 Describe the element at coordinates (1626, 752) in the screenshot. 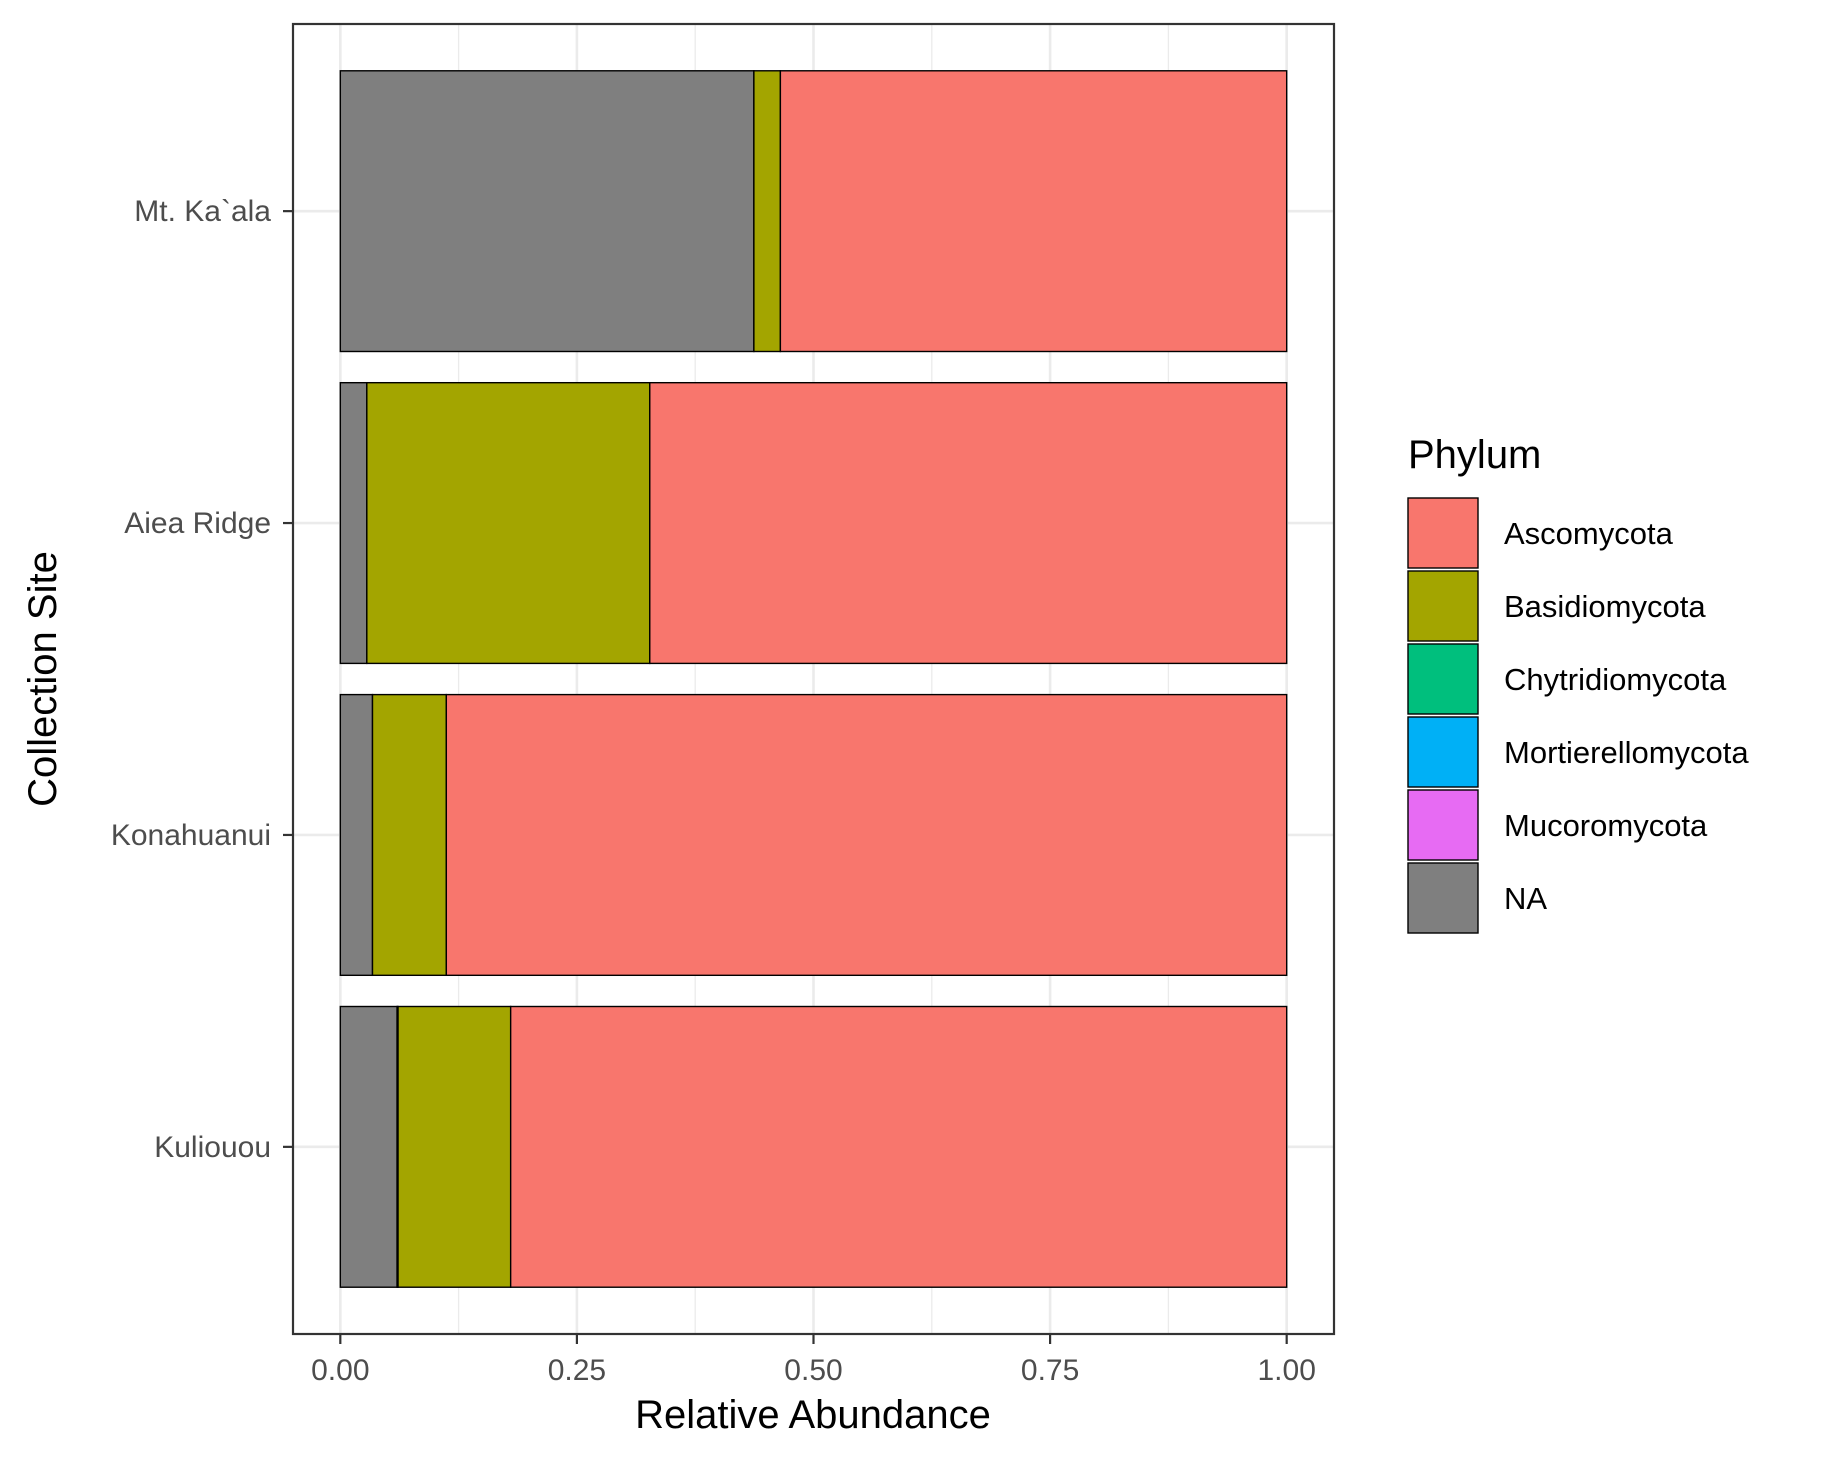

I see `legend-label: Mortierellomycota` at that location.